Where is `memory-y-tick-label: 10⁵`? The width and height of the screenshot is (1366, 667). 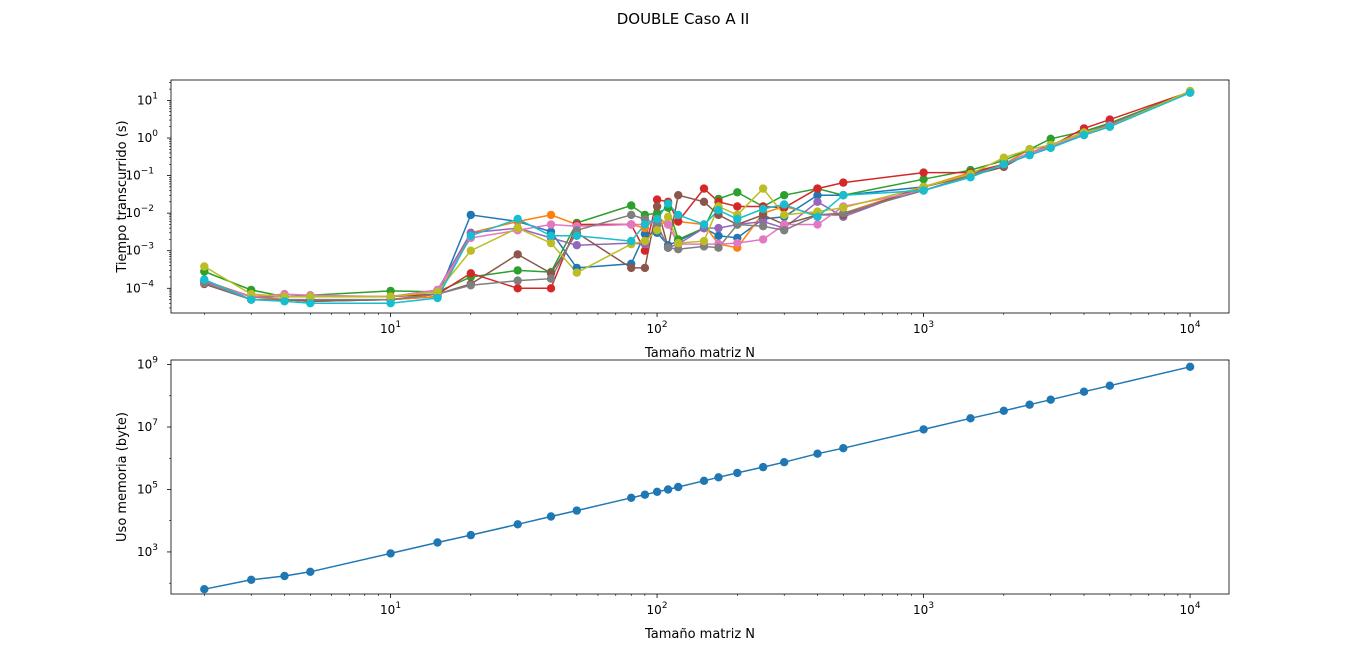
memory-y-tick-label: 10⁵ is located at coordinates (147, 488).